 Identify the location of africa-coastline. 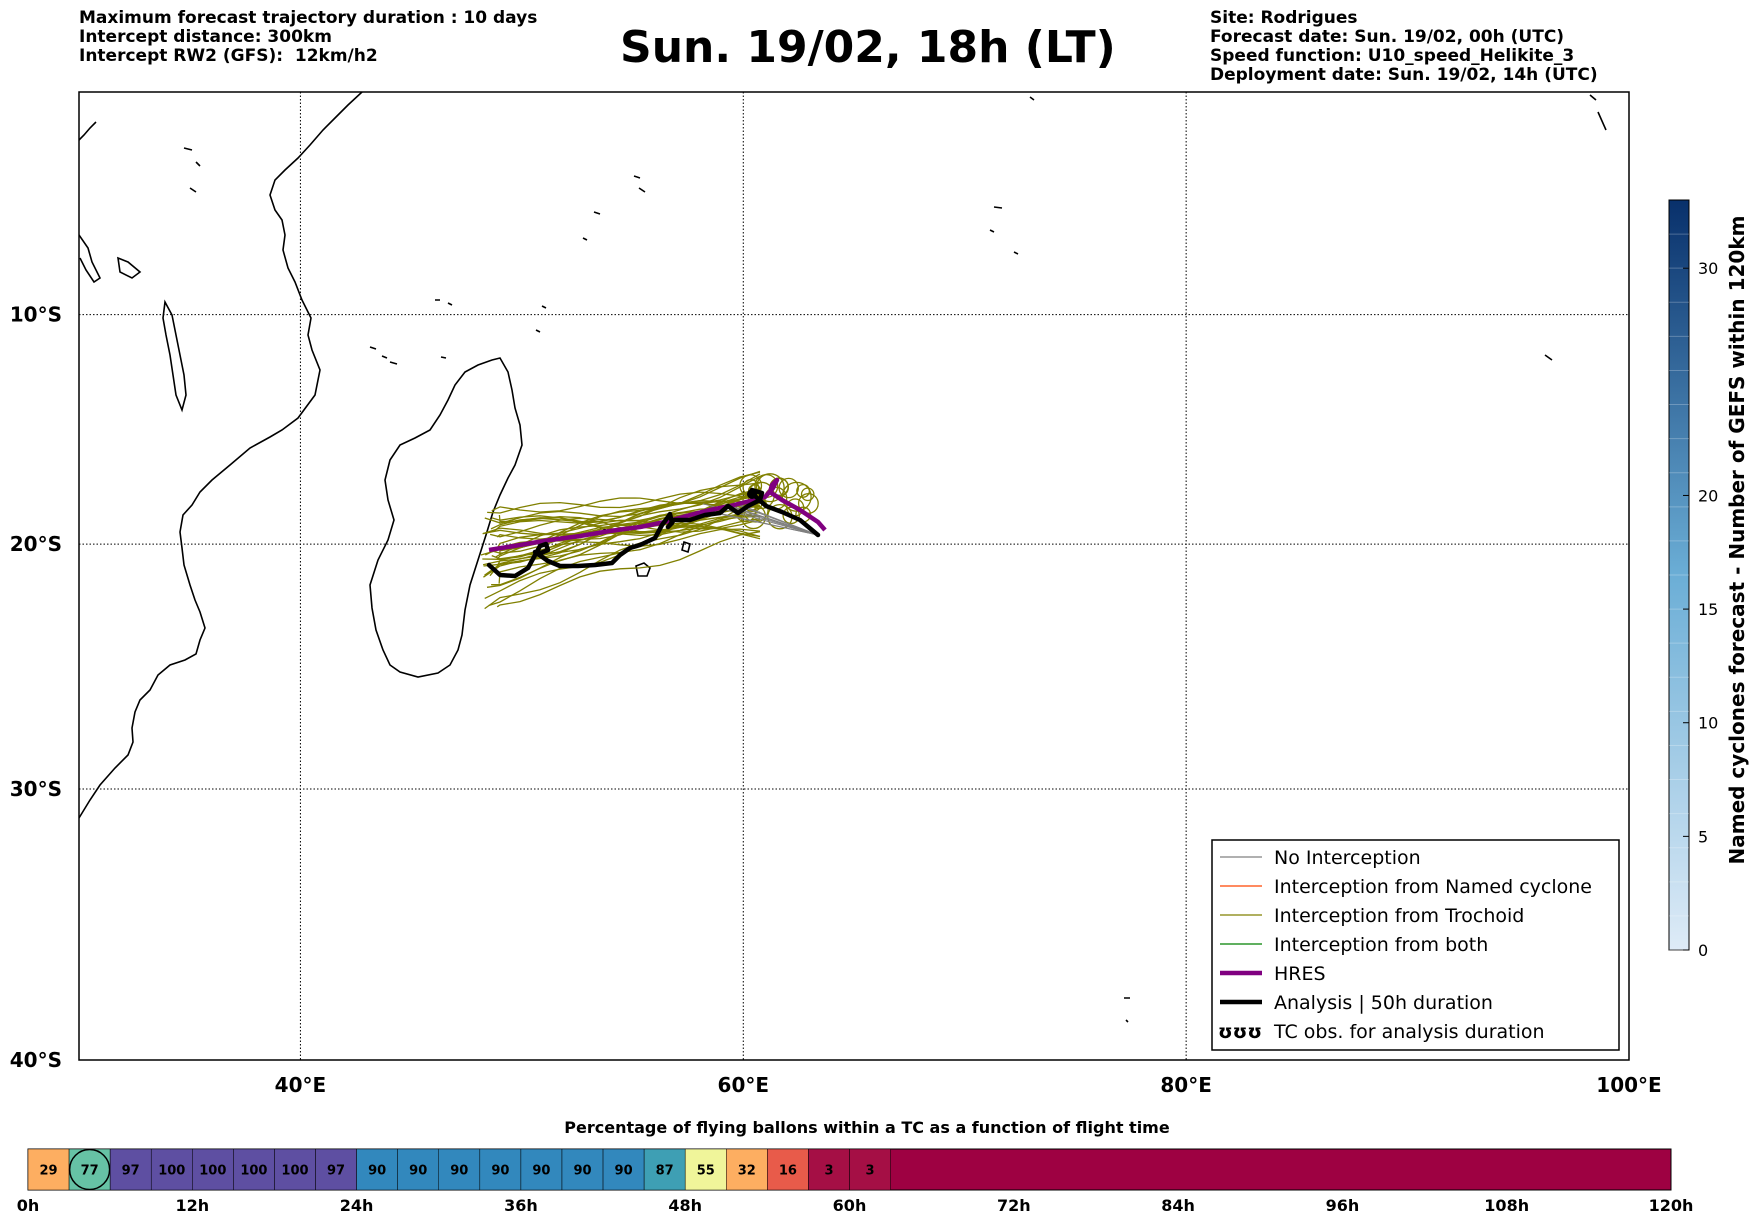
(221, 455).